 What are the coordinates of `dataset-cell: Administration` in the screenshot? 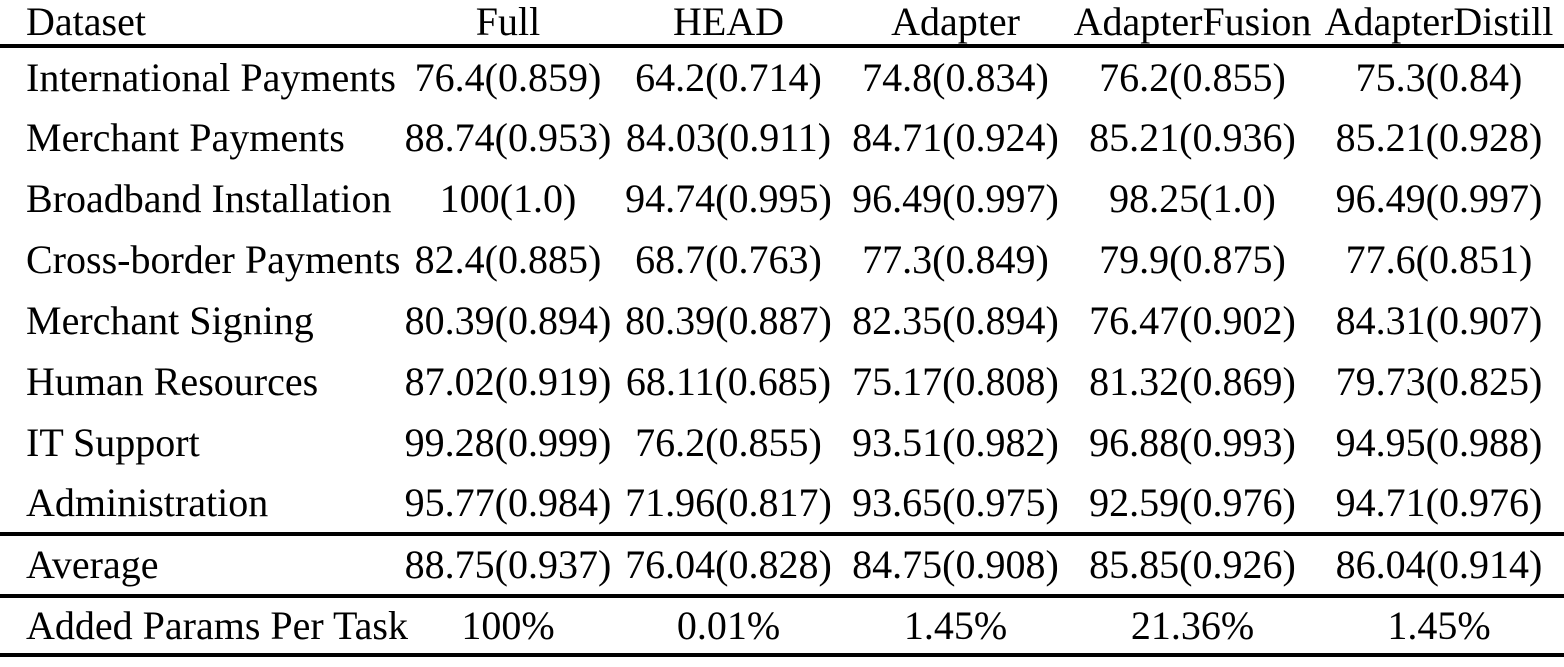 It's located at (147, 502).